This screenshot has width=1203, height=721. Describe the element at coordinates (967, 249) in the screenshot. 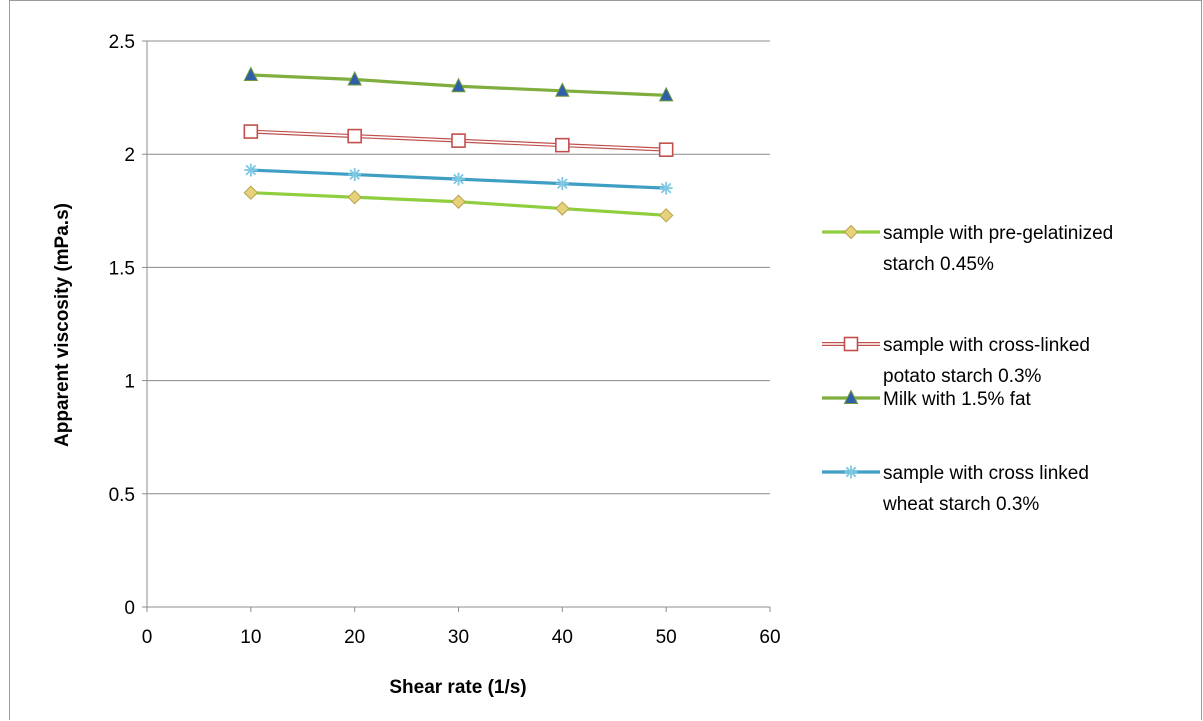

I see `legend-entry-1: sample with pre-gelatinized starch 0.45%` at that location.